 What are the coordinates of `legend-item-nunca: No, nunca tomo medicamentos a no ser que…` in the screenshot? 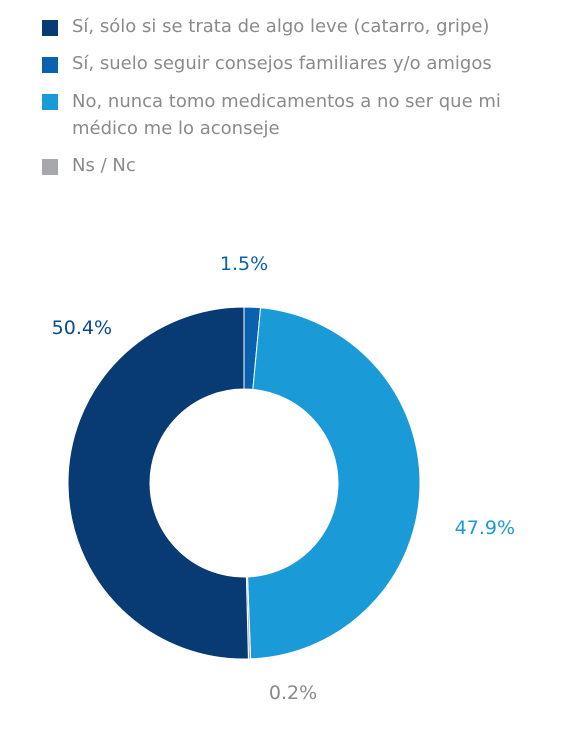 It's located at (277, 115).